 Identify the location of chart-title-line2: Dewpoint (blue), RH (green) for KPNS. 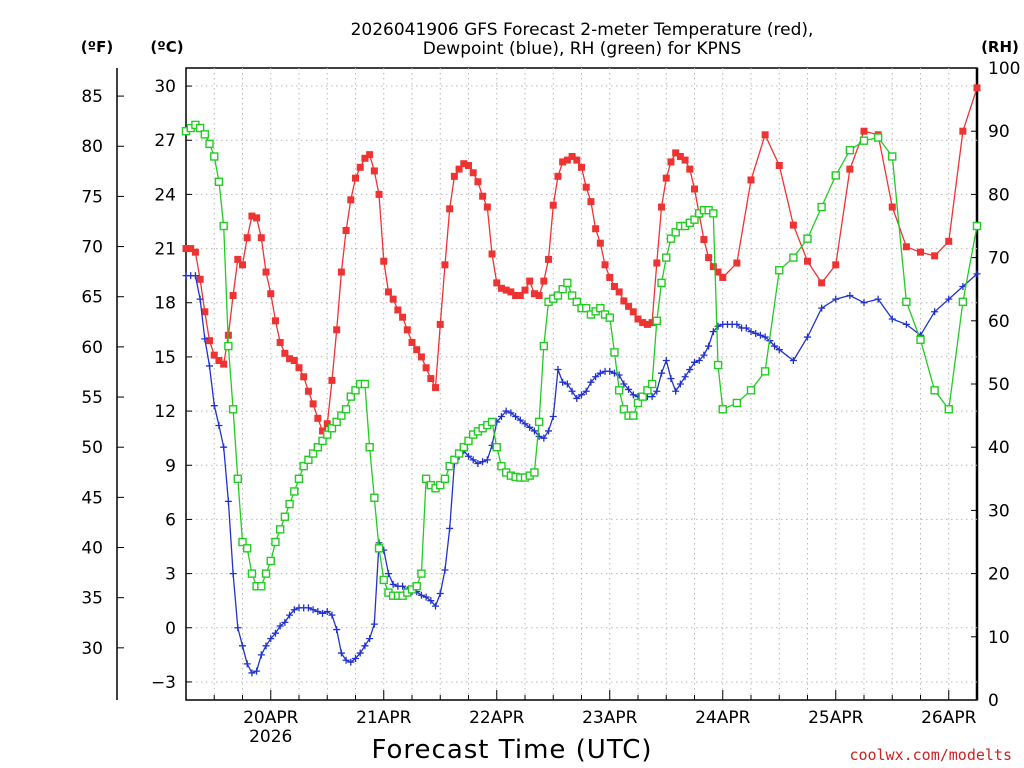
(582, 49).